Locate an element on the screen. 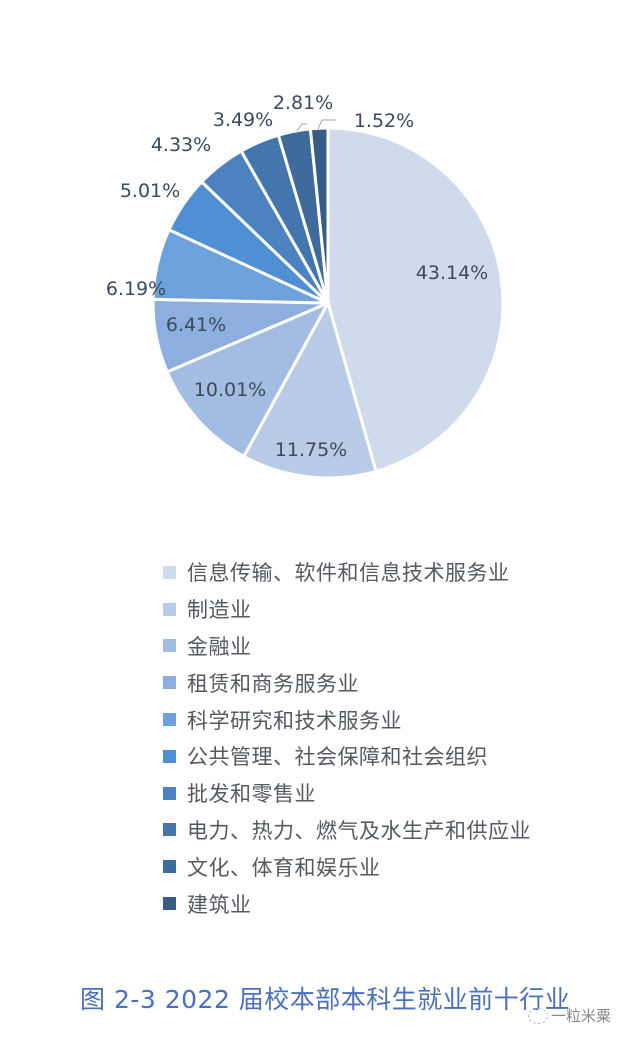 The image size is (633, 1041). slice-label: 2.81% is located at coordinates (303, 103).